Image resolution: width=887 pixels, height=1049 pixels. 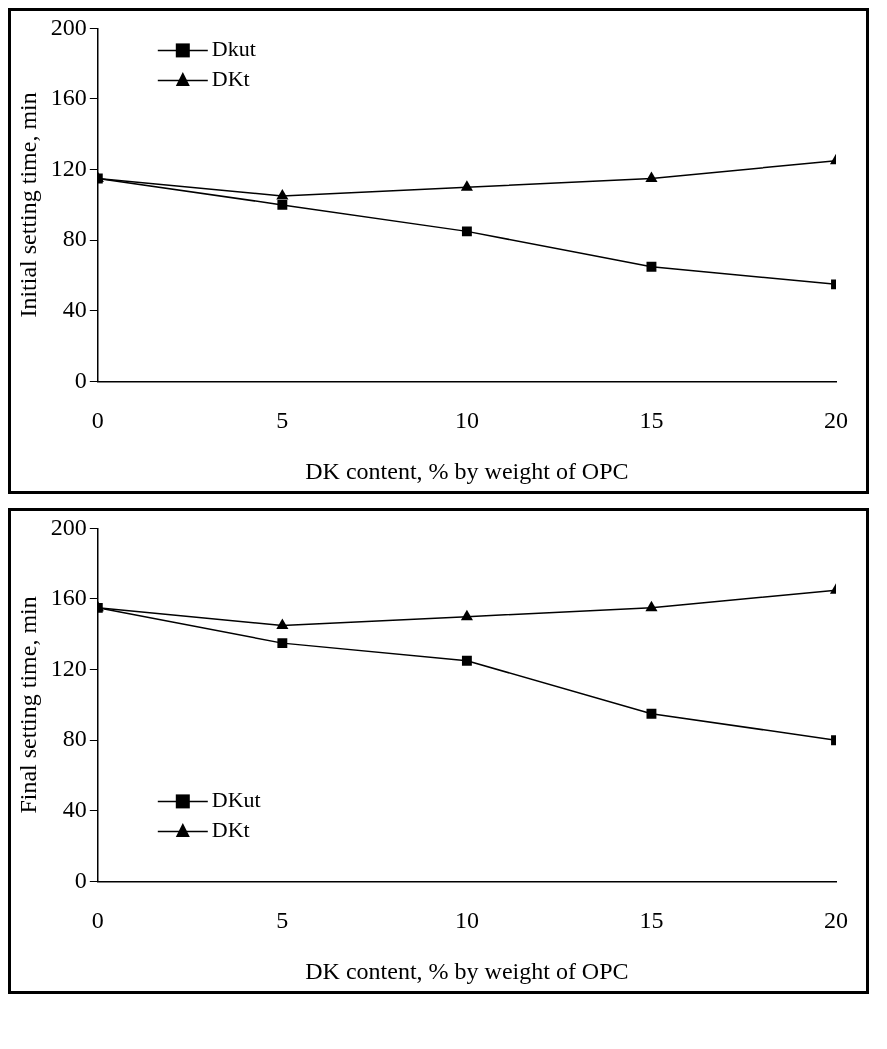 What do you see at coordinates (27, 705) in the screenshot?
I see `y-axis-title: Final setting time, min` at bounding box center [27, 705].